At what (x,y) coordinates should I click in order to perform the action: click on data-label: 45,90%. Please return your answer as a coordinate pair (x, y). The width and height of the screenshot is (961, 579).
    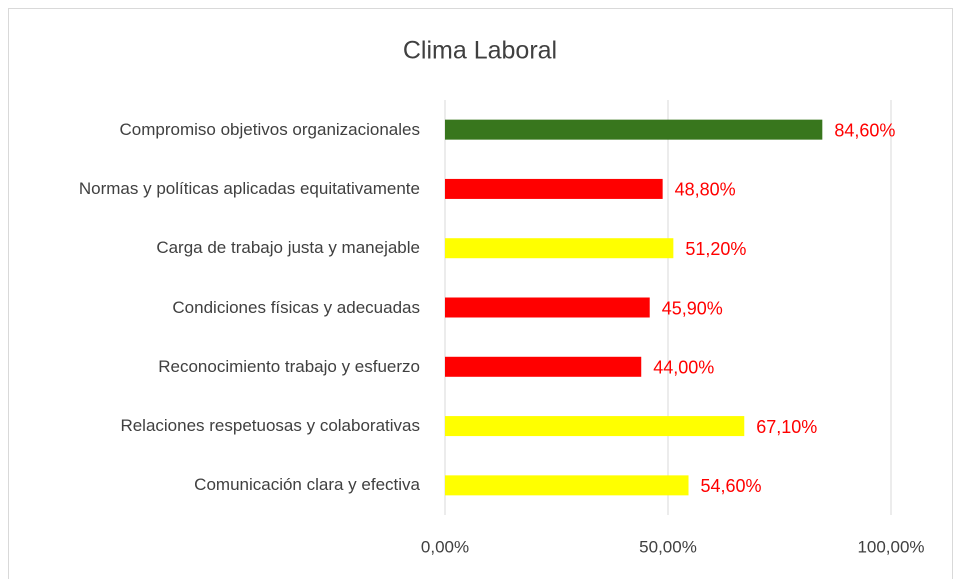
    Looking at the image, I should click on (692, 308).